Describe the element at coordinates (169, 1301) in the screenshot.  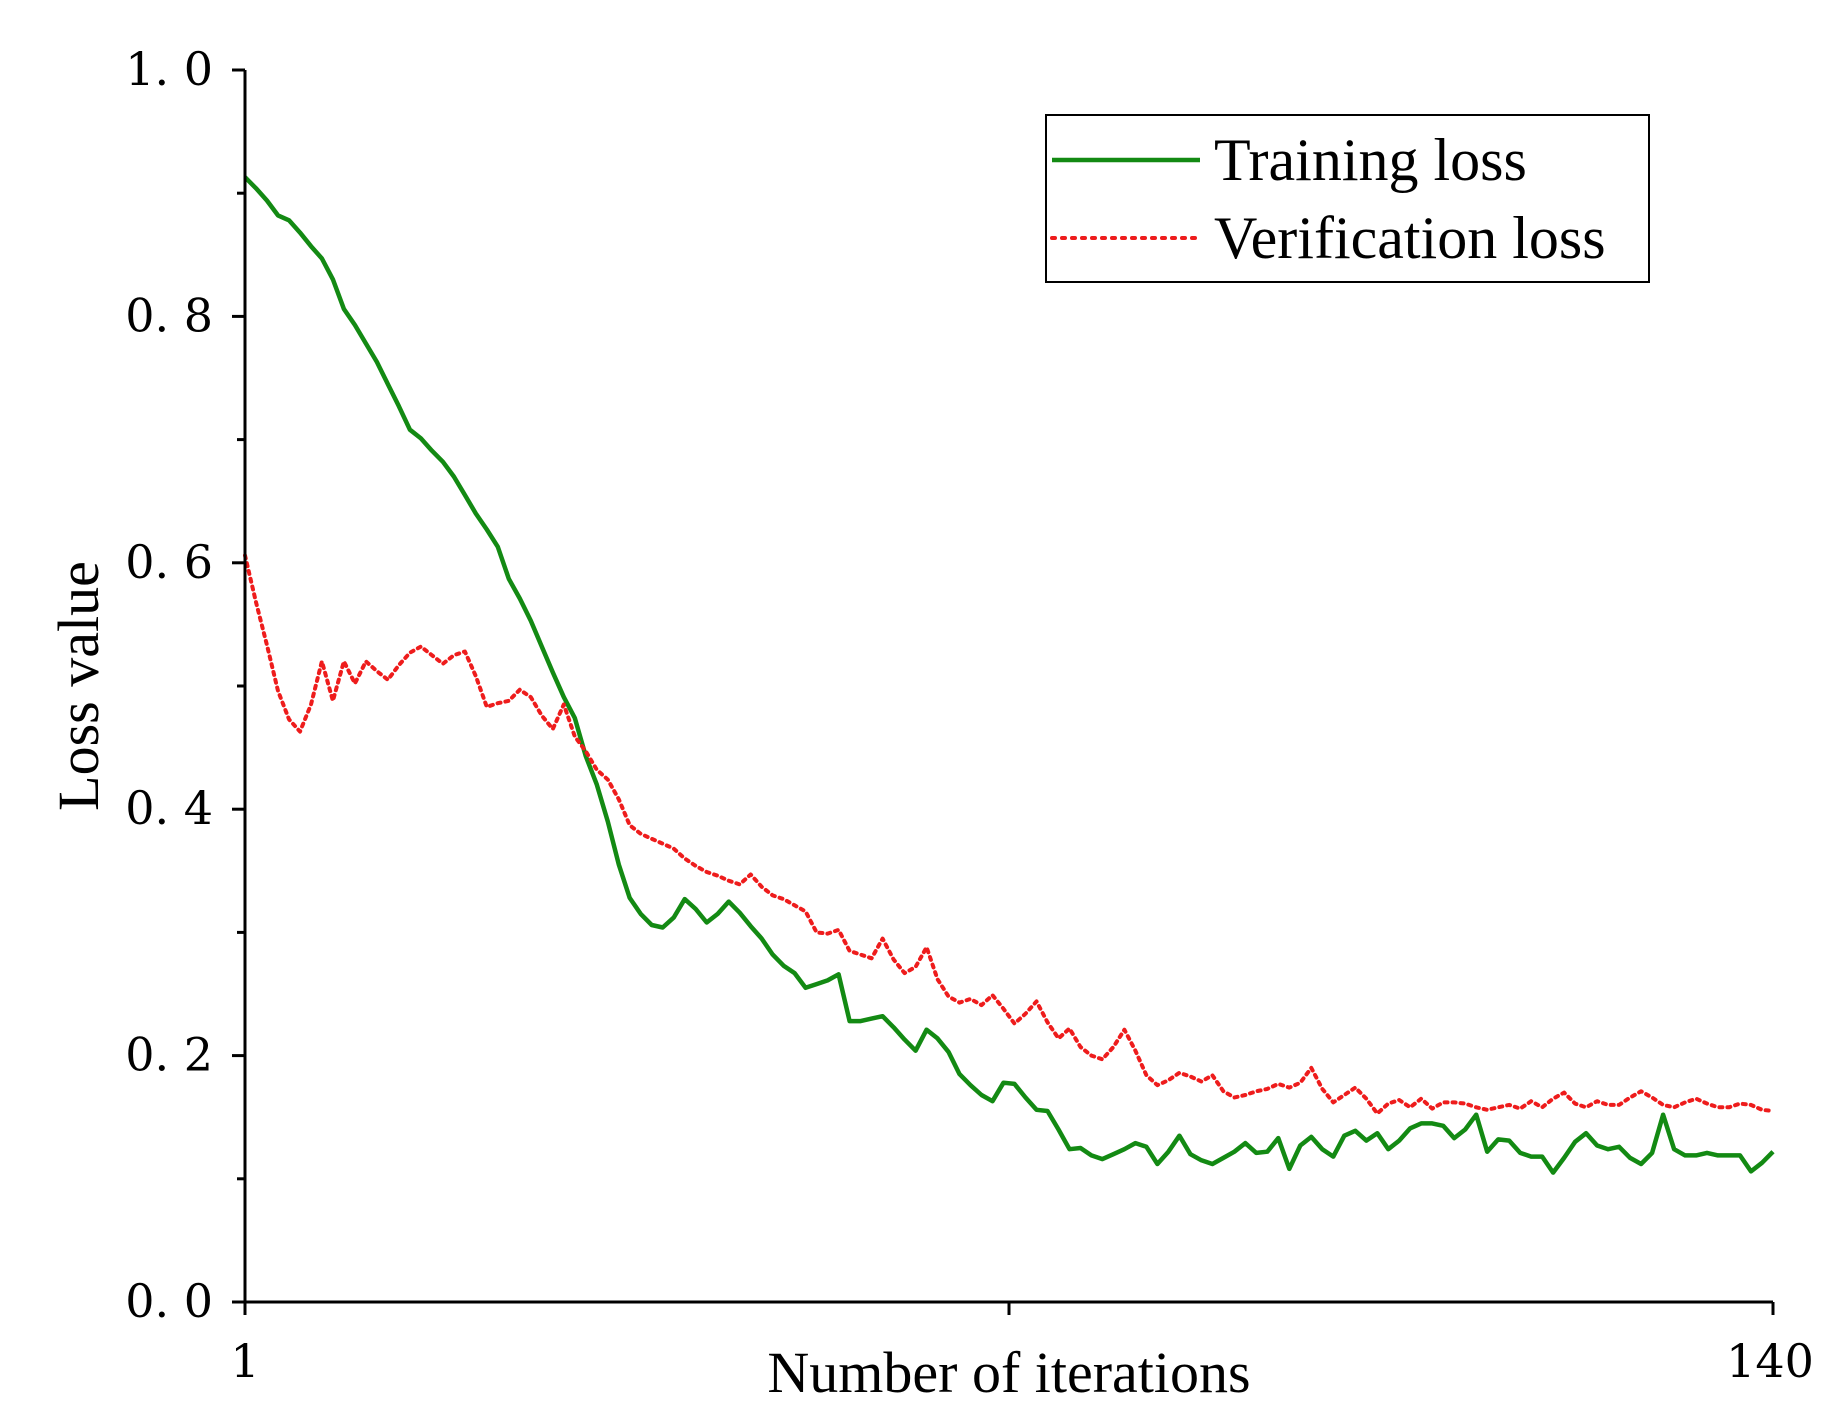
I see `y-tick-label: 0. 0` at that location.